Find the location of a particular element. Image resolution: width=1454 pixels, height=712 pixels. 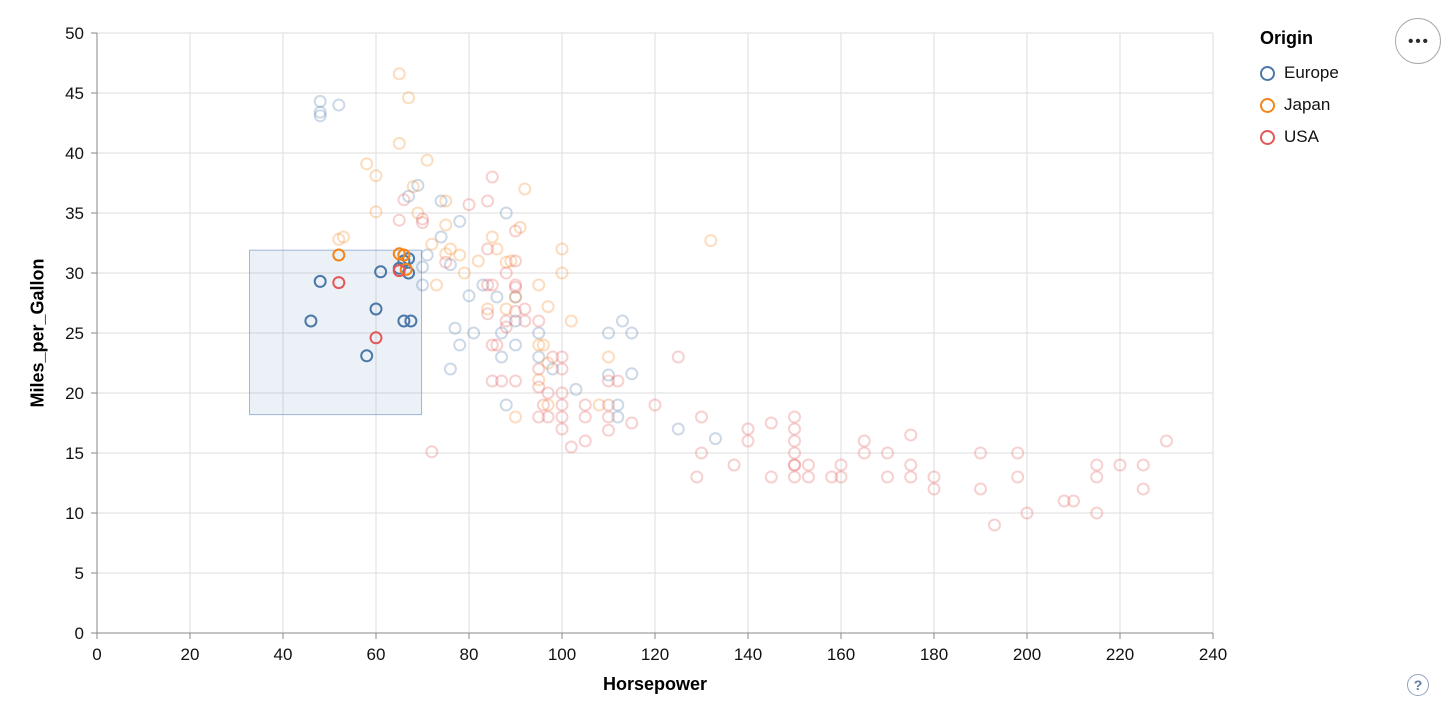

options-menu-button: ••• is located at coordinates (1418, 41).